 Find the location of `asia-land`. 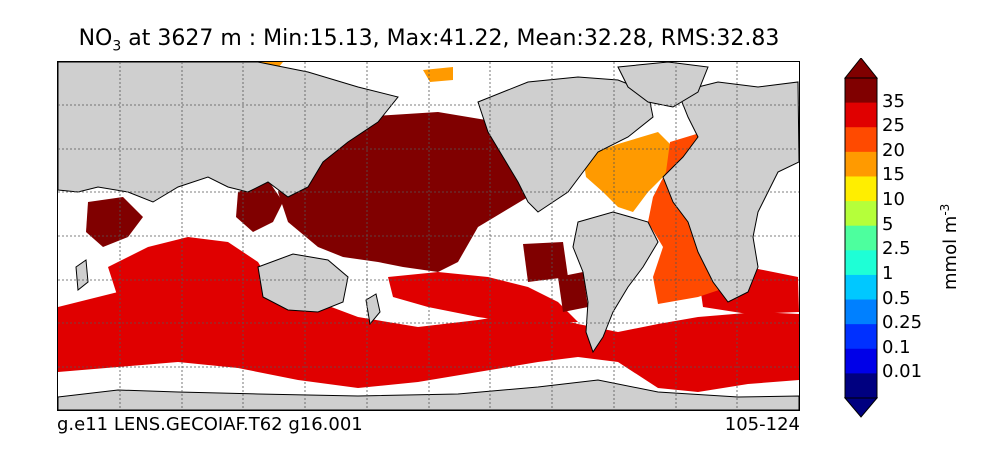

asia-land is located at coordinates (228, 132).